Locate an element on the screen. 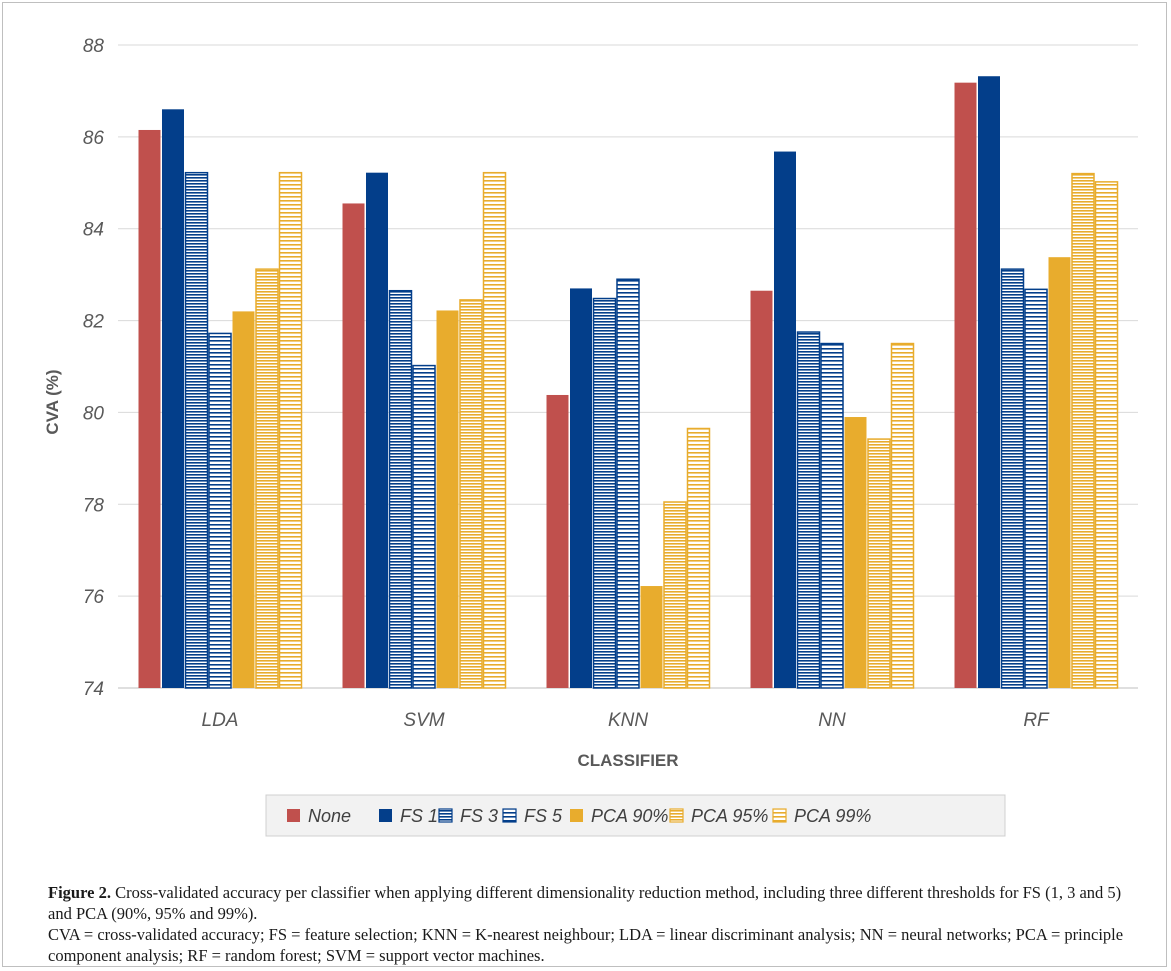  legend-item-pca-95-: PCA 95% is located at coordinates (718, 816).